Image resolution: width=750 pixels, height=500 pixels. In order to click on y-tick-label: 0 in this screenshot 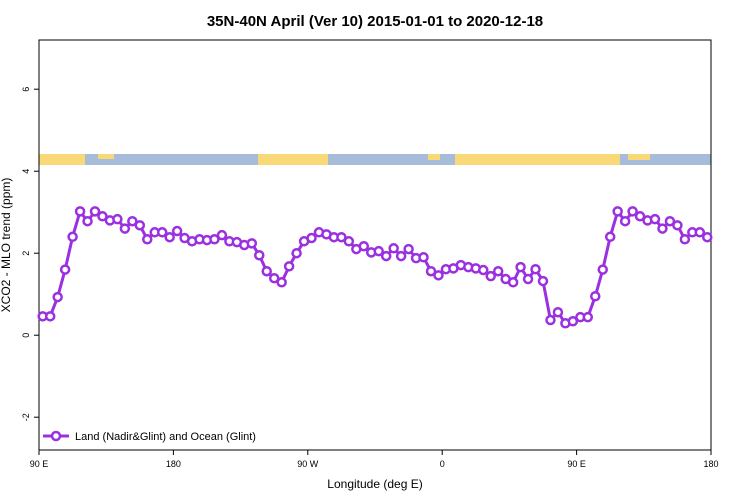, I will do `click(26, 335)`.